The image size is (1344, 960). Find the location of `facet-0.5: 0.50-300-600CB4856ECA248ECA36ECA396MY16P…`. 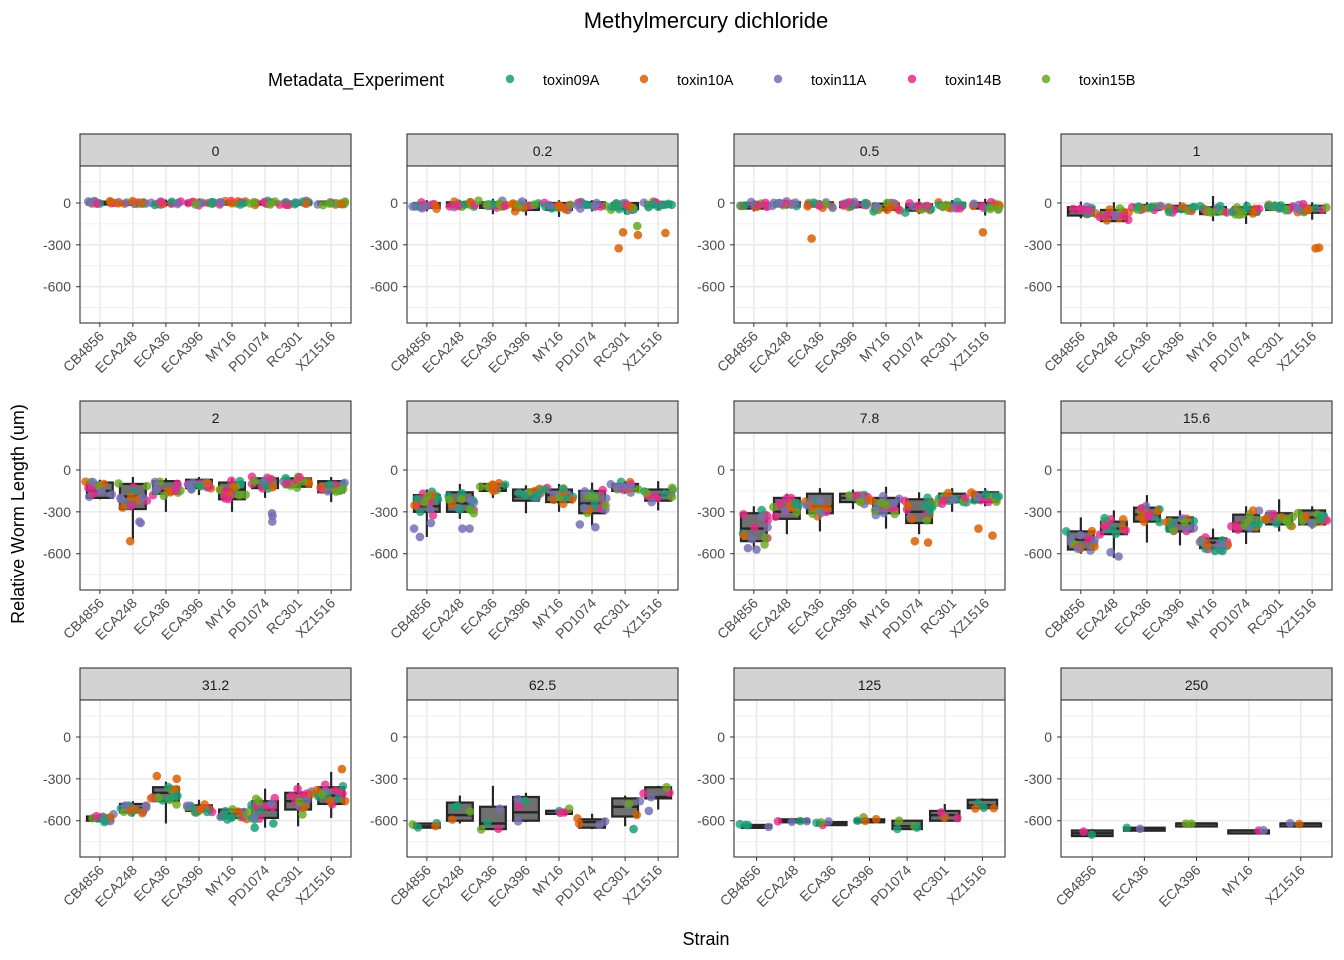

facet-0.5: 0.50-300-600CB4856ECA248ECA36ECA396MY16P… is located at coordinates (851, 254).